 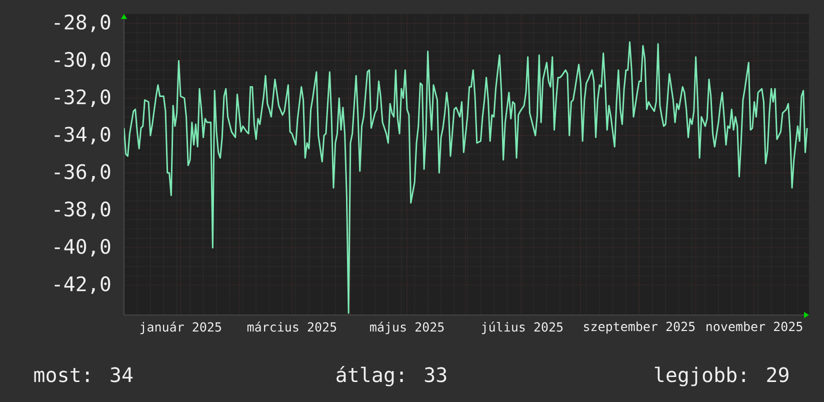 What do you see at coordinates (82, 247) in the screenshot?
I see `y-tick-label: -40,0` at bounding box center [82, 247].